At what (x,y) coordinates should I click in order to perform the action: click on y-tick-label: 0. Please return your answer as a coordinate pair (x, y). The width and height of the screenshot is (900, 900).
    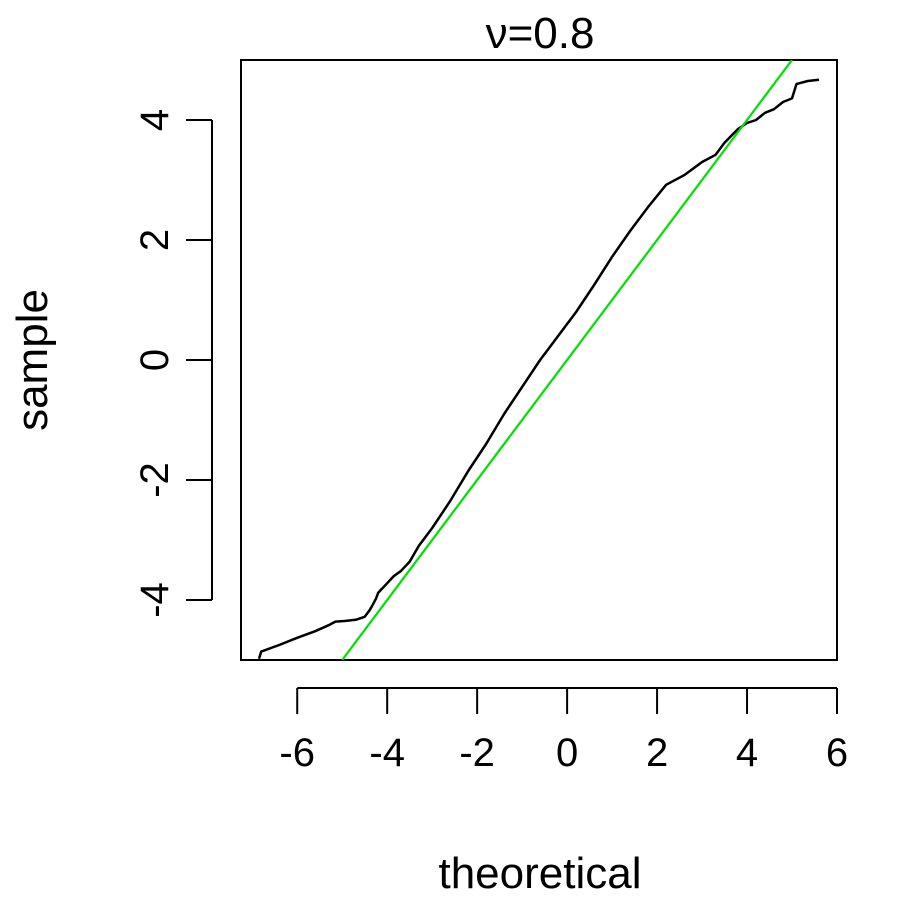
    Looking at the image, I should click on (155, 360).